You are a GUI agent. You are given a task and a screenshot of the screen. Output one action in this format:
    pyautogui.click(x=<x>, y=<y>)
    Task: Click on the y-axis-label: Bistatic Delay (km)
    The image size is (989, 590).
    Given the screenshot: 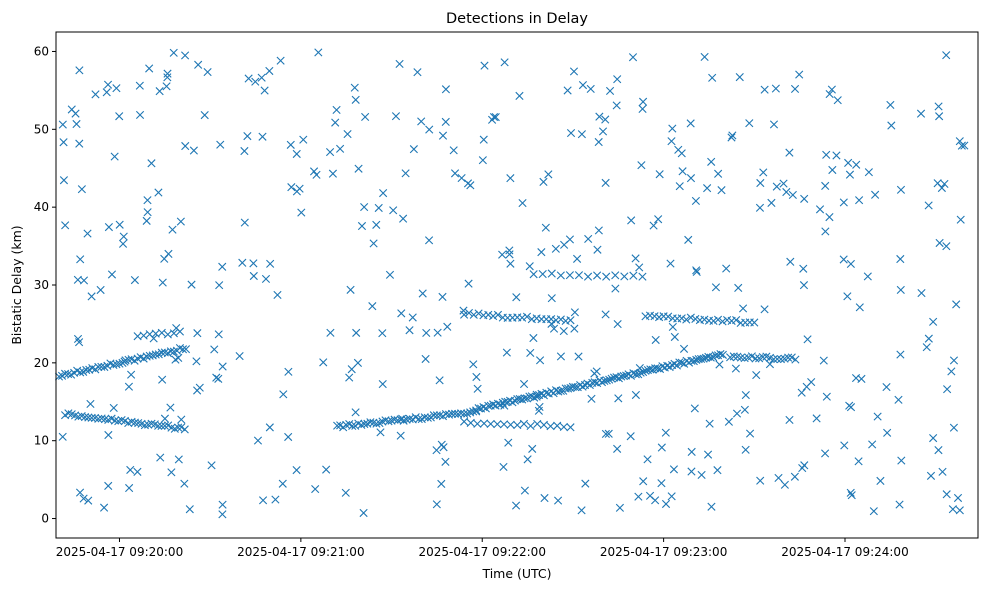 What is the action you would take?
    pyautogui.click(x=16, y=284)
    